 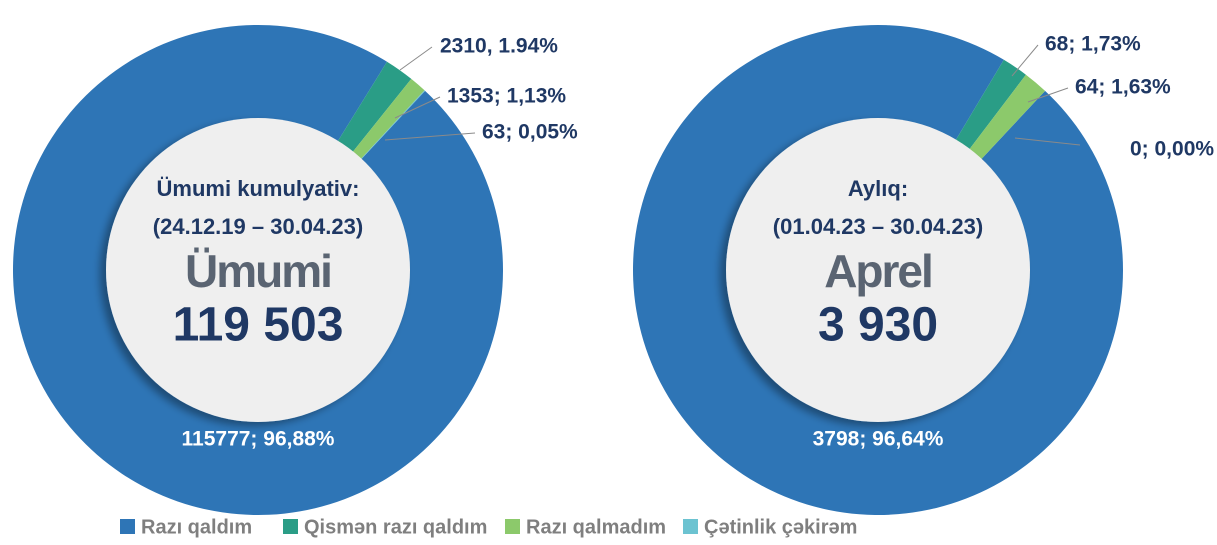 I want to click on legend-label: Razı qalmadım, so click(x=596, y=527).